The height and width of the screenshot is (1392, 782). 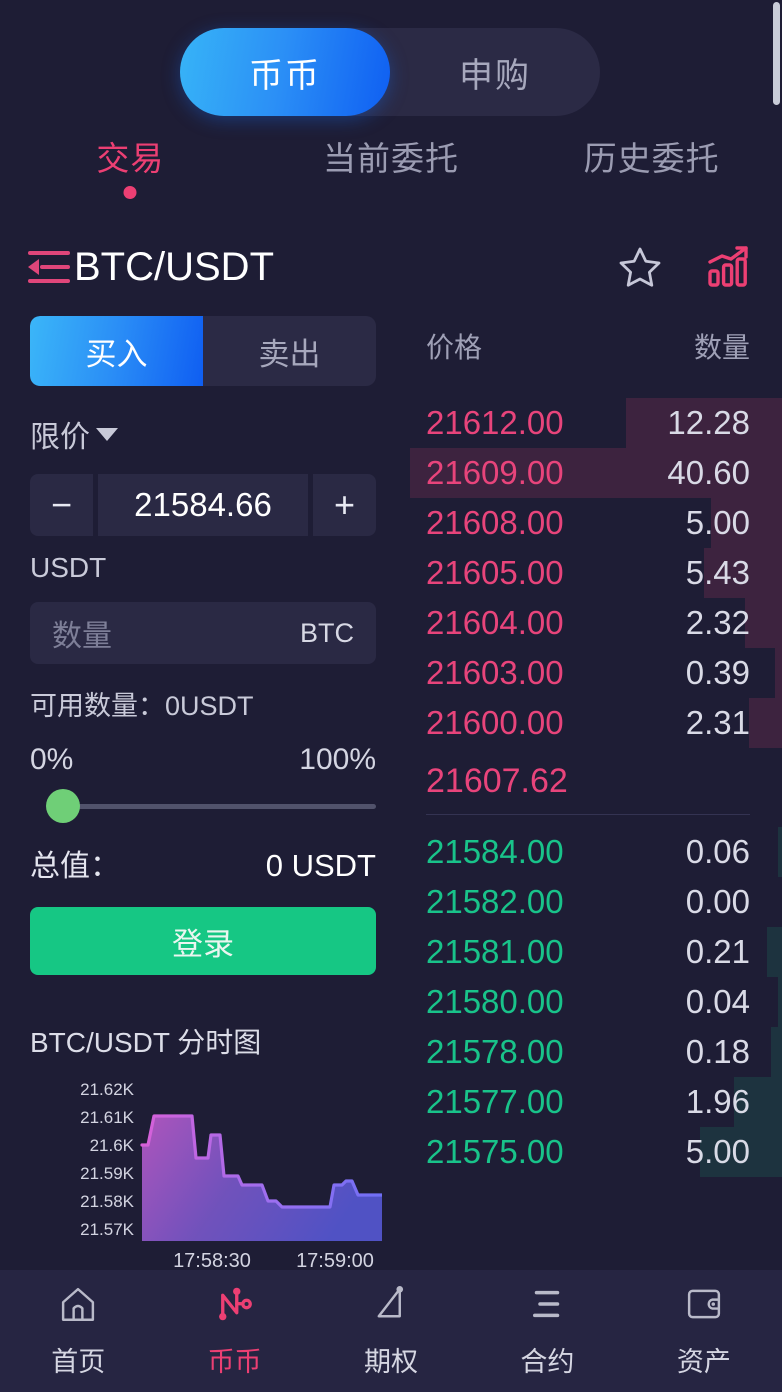 What do you see at coordinates (596, 673) in the screenshot?
I see `order-book-ask-row: 21603.00 0.39` at bounding box center [596, 673].